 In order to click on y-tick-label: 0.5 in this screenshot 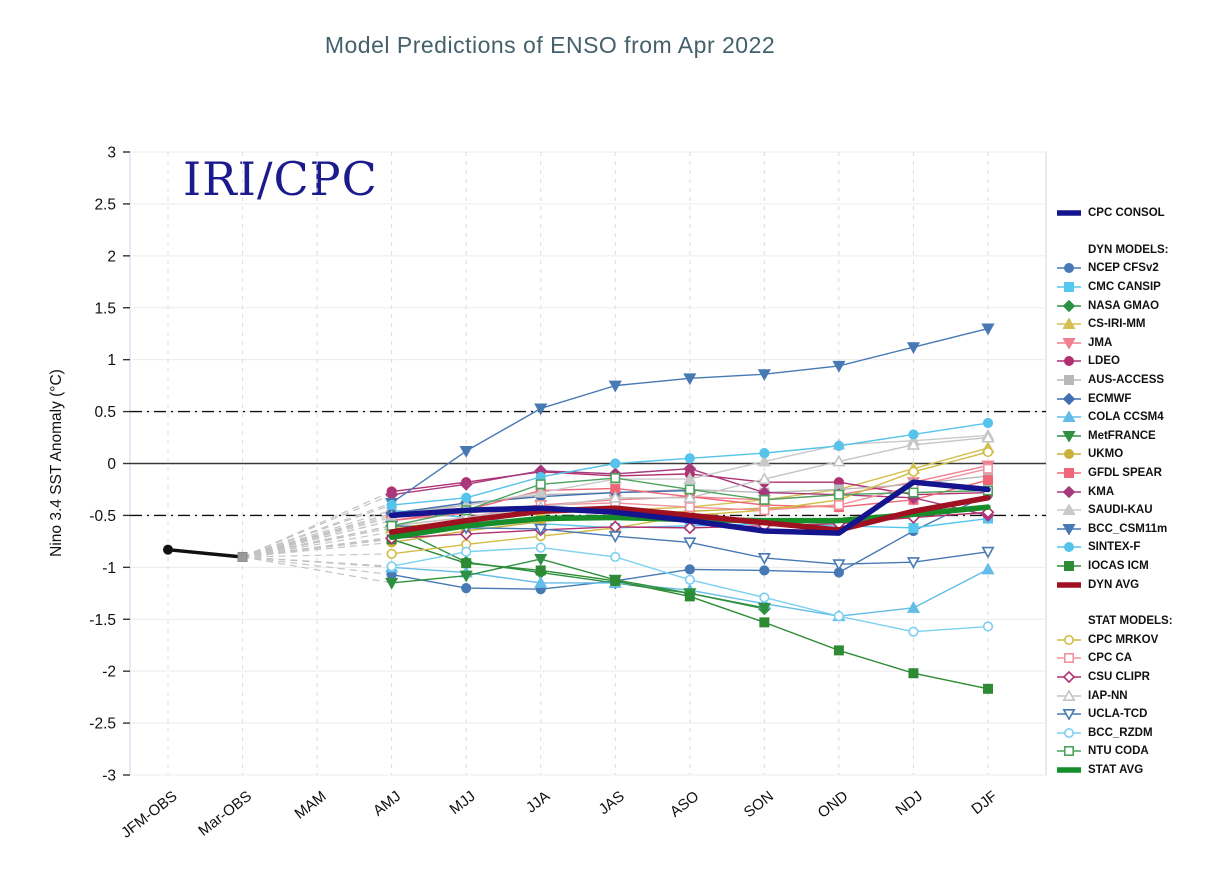, I will do `click(105, 412)`.